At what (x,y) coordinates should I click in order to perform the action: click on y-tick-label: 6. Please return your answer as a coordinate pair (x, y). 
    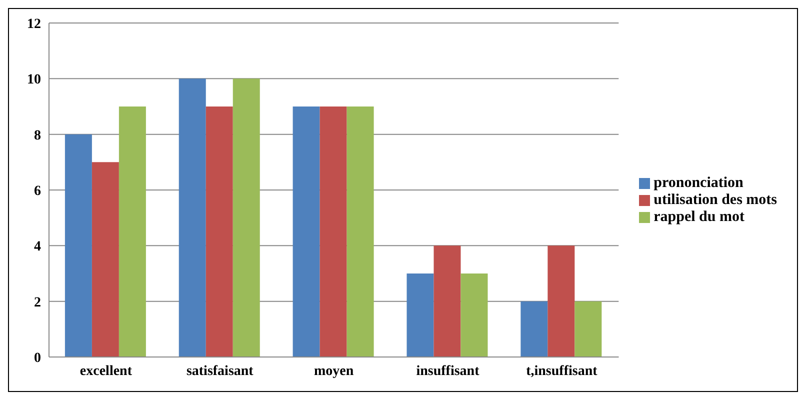
    Looking at the image, I should click on (37, 191).